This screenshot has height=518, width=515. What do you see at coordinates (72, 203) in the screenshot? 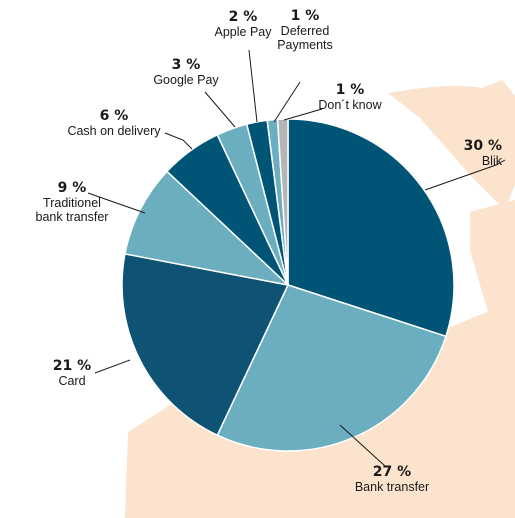
I see `slice-name: Traditionel` at bounding box center [72, 203].